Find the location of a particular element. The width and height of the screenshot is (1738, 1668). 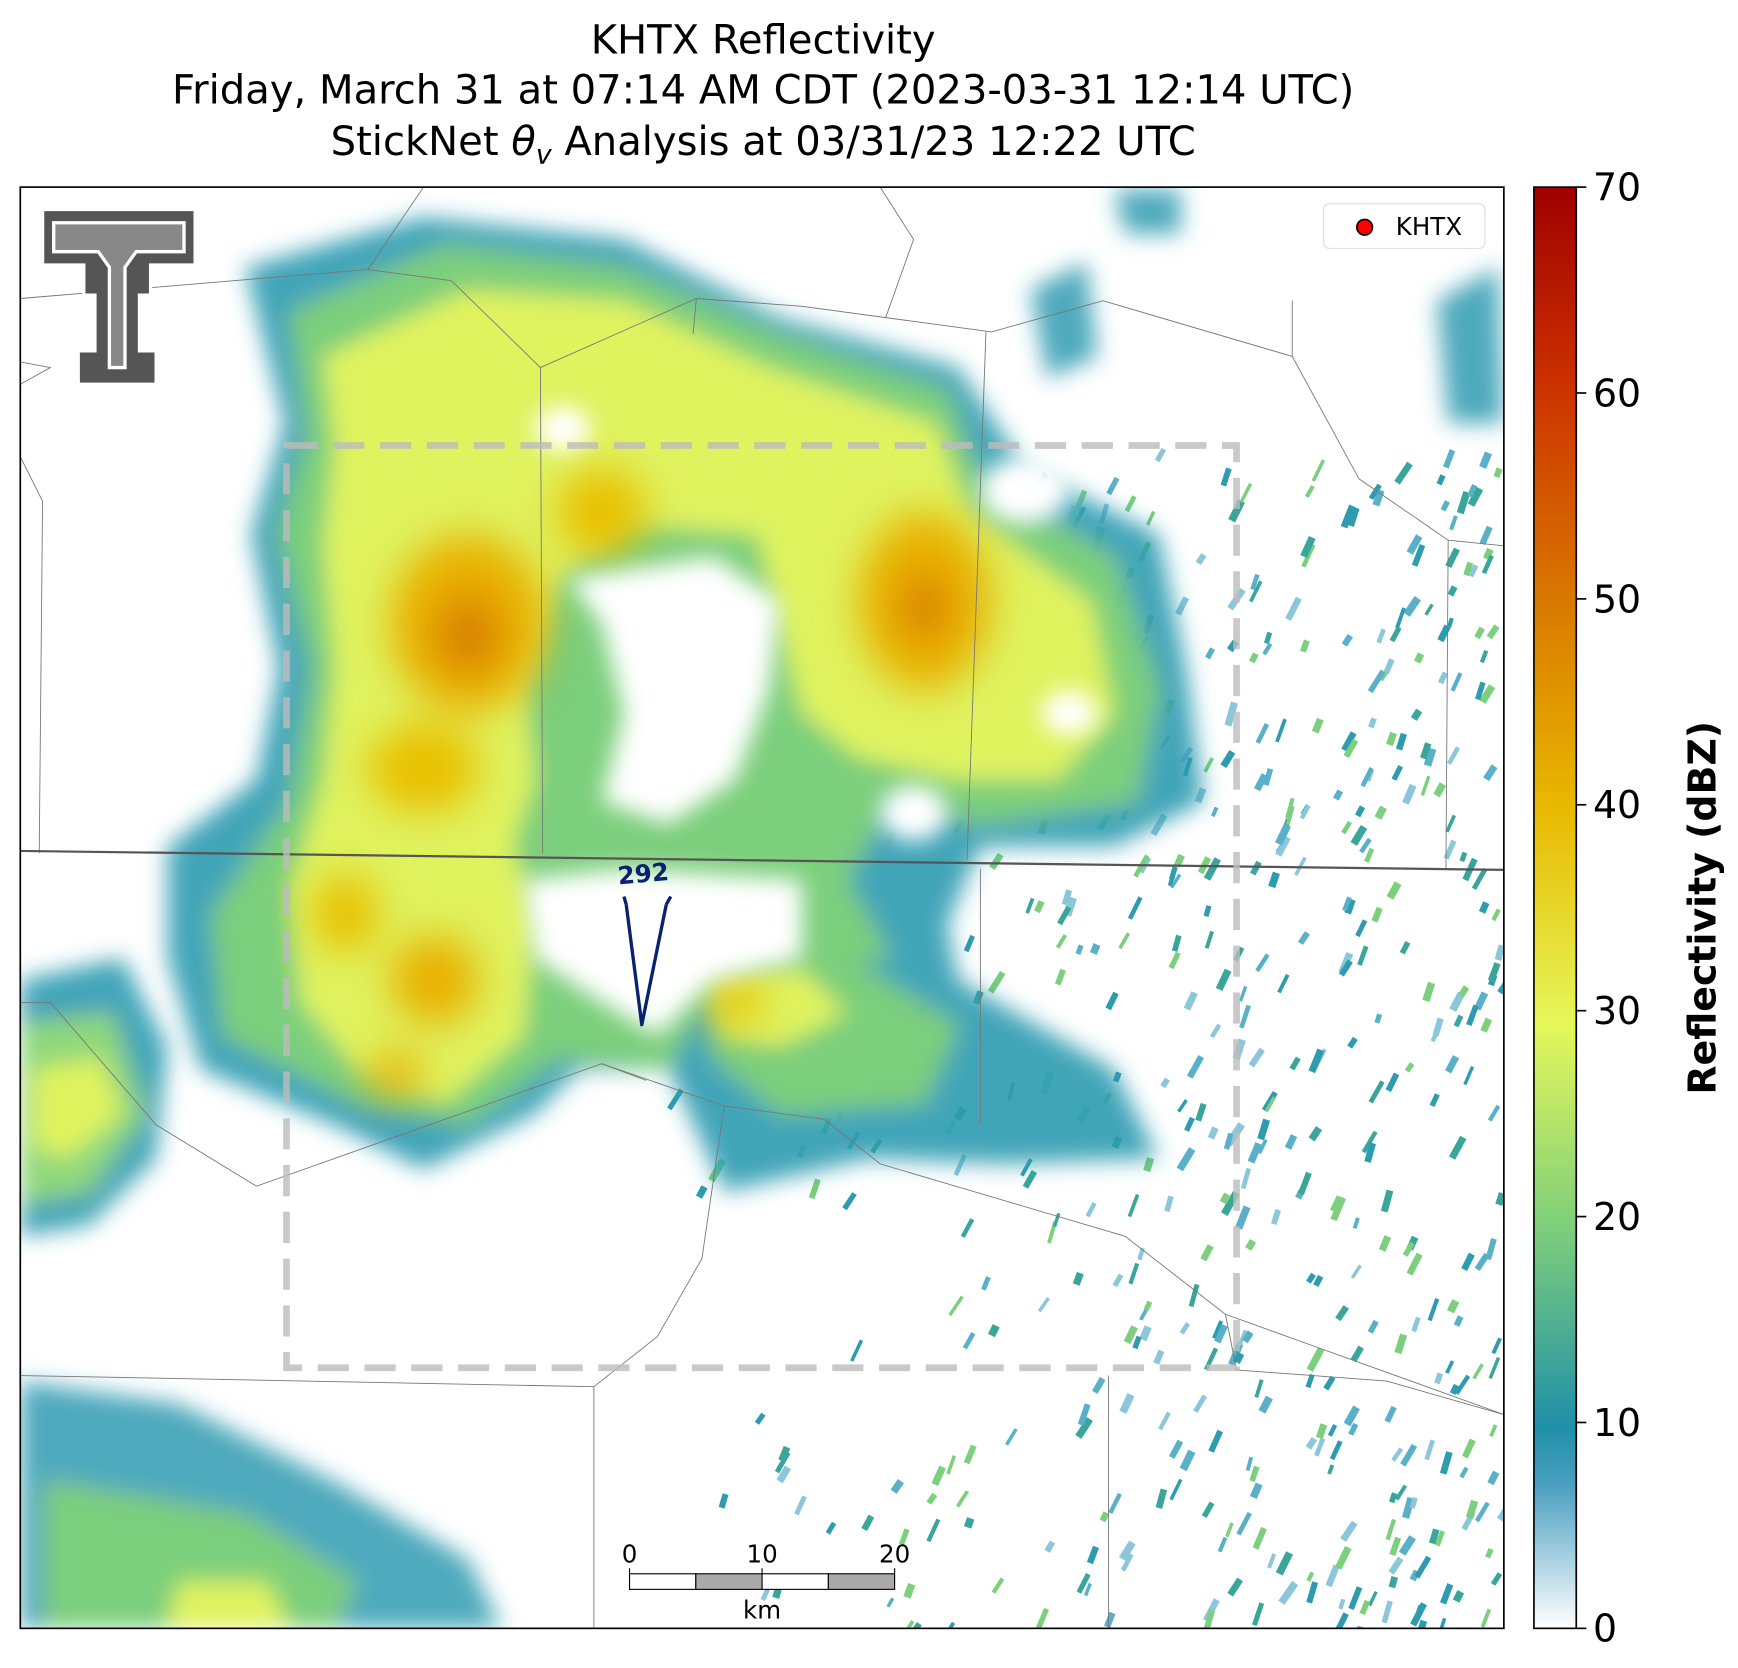

analysis-symbol: θ is located at coordinates (523, 142).